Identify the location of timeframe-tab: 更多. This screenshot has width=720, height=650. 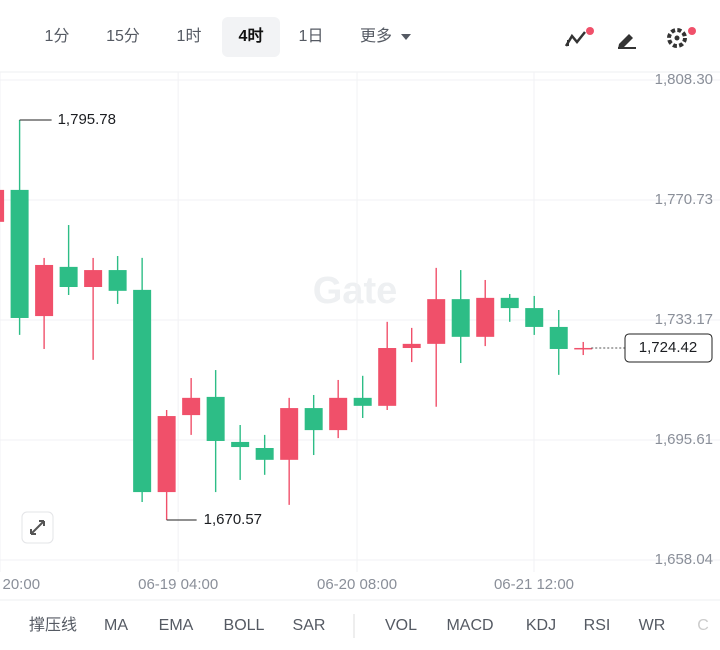
(376, 36).